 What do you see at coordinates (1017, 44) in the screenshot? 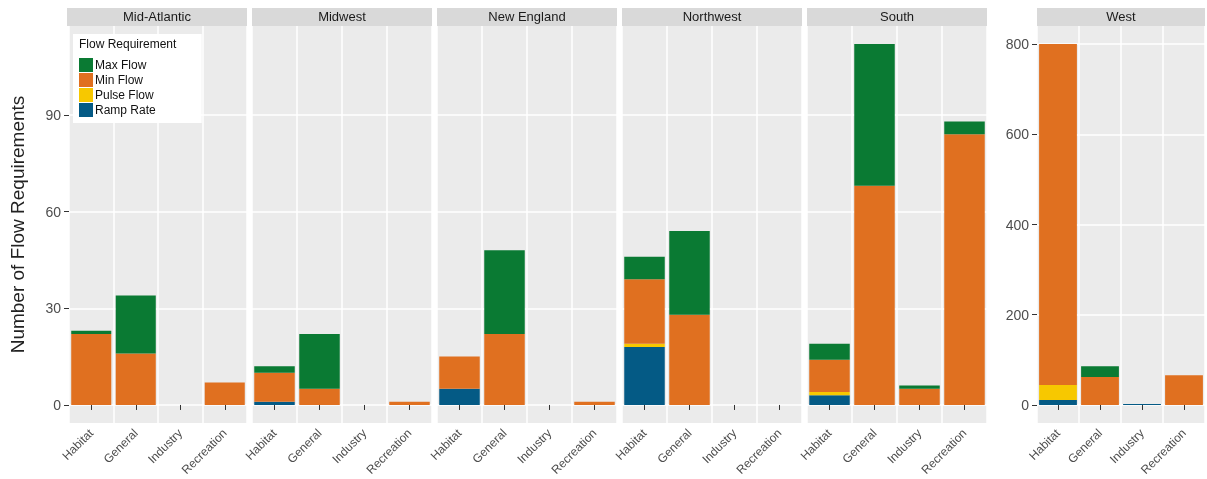
I see `y-tick-label: 800` at bounding box center [1017, 44].